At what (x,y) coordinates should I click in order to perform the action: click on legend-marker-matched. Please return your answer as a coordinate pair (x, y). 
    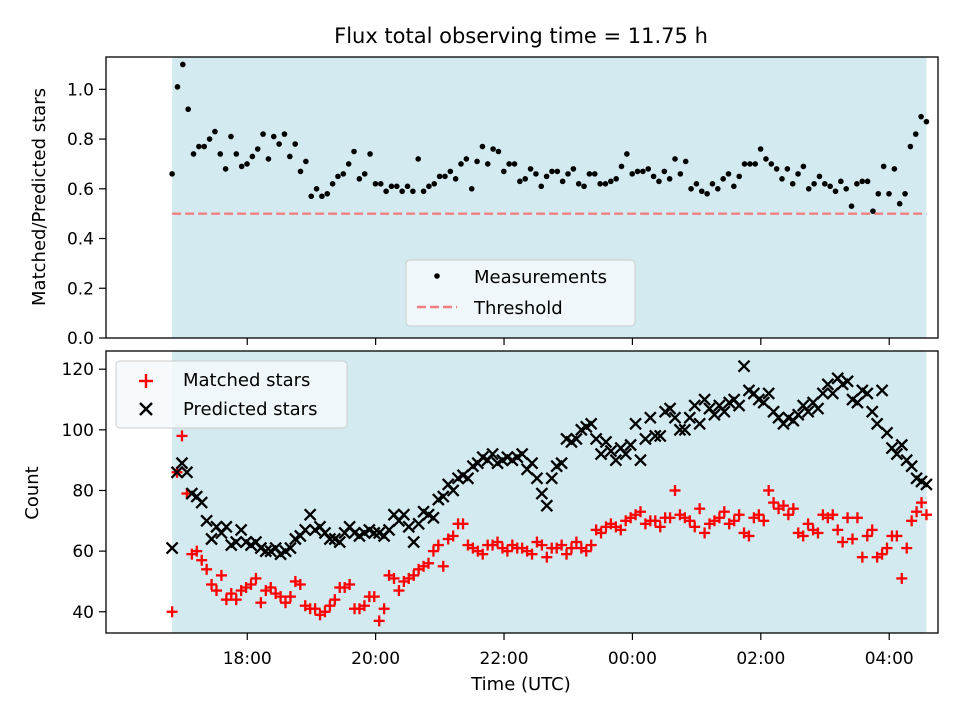
    Looking at the image, I should click on (146, 381).